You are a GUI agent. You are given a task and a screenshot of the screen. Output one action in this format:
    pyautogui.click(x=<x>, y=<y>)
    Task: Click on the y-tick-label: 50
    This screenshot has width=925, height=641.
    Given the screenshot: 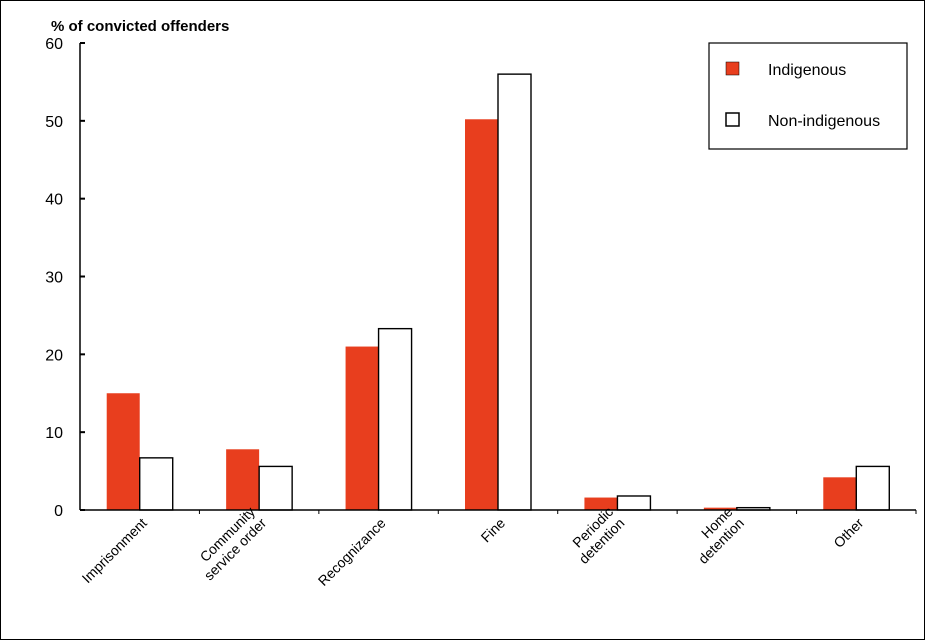 What is the action you would take?
    pyautogui.click(x=54, y=122)
    